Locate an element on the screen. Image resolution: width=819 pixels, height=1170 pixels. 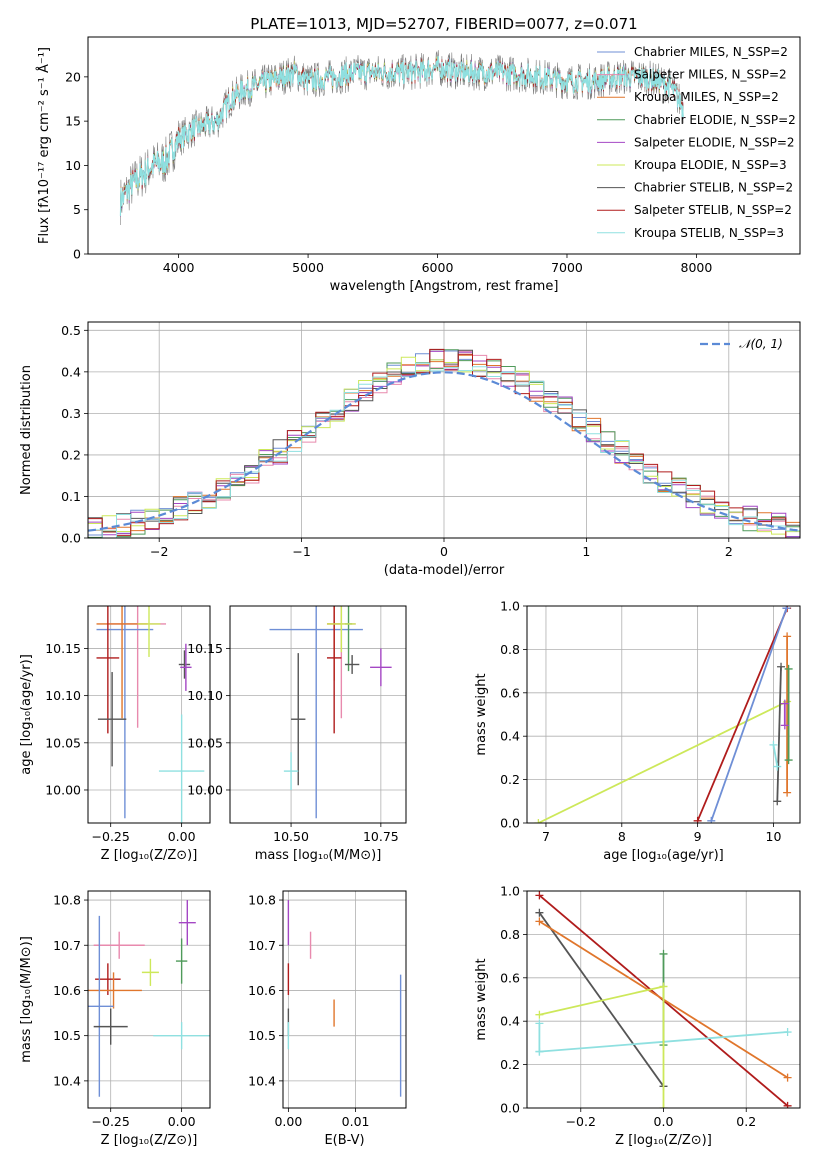
y-axis-label: Normed distribution is located at coordinates (26, 430).